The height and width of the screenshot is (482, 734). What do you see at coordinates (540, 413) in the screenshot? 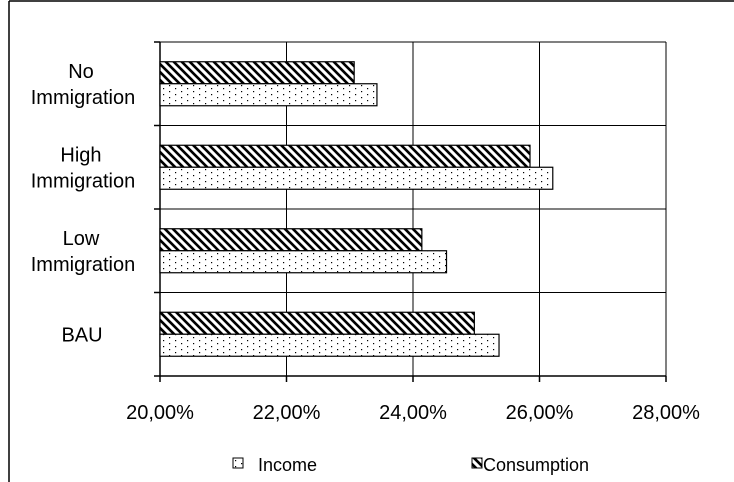
I see `x-tick-label: 26,00%` at bounding box center [540, 413].